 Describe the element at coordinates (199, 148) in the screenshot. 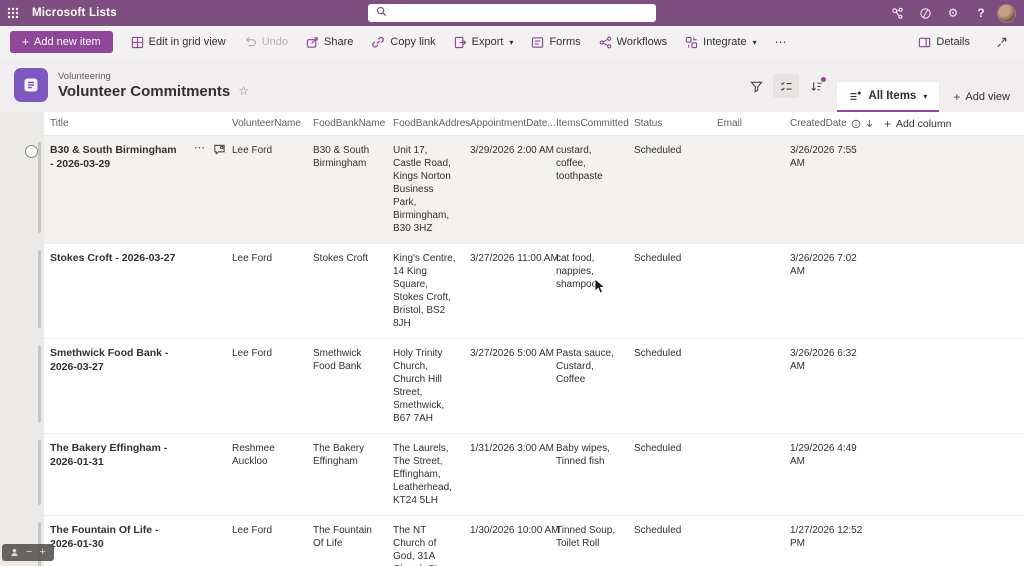

I see `row-more-icon: ⋯` at that location.